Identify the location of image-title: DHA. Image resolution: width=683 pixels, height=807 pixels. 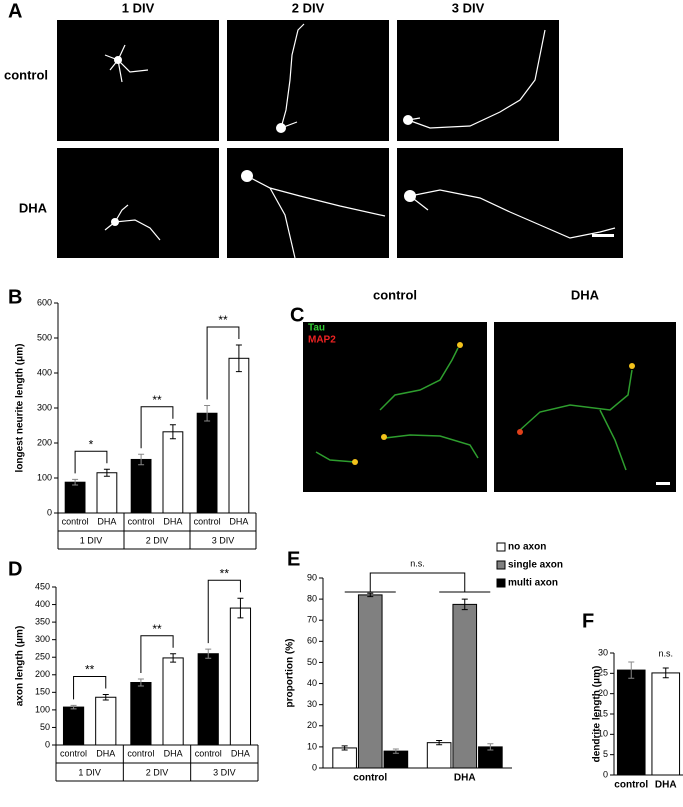
(585, 294).